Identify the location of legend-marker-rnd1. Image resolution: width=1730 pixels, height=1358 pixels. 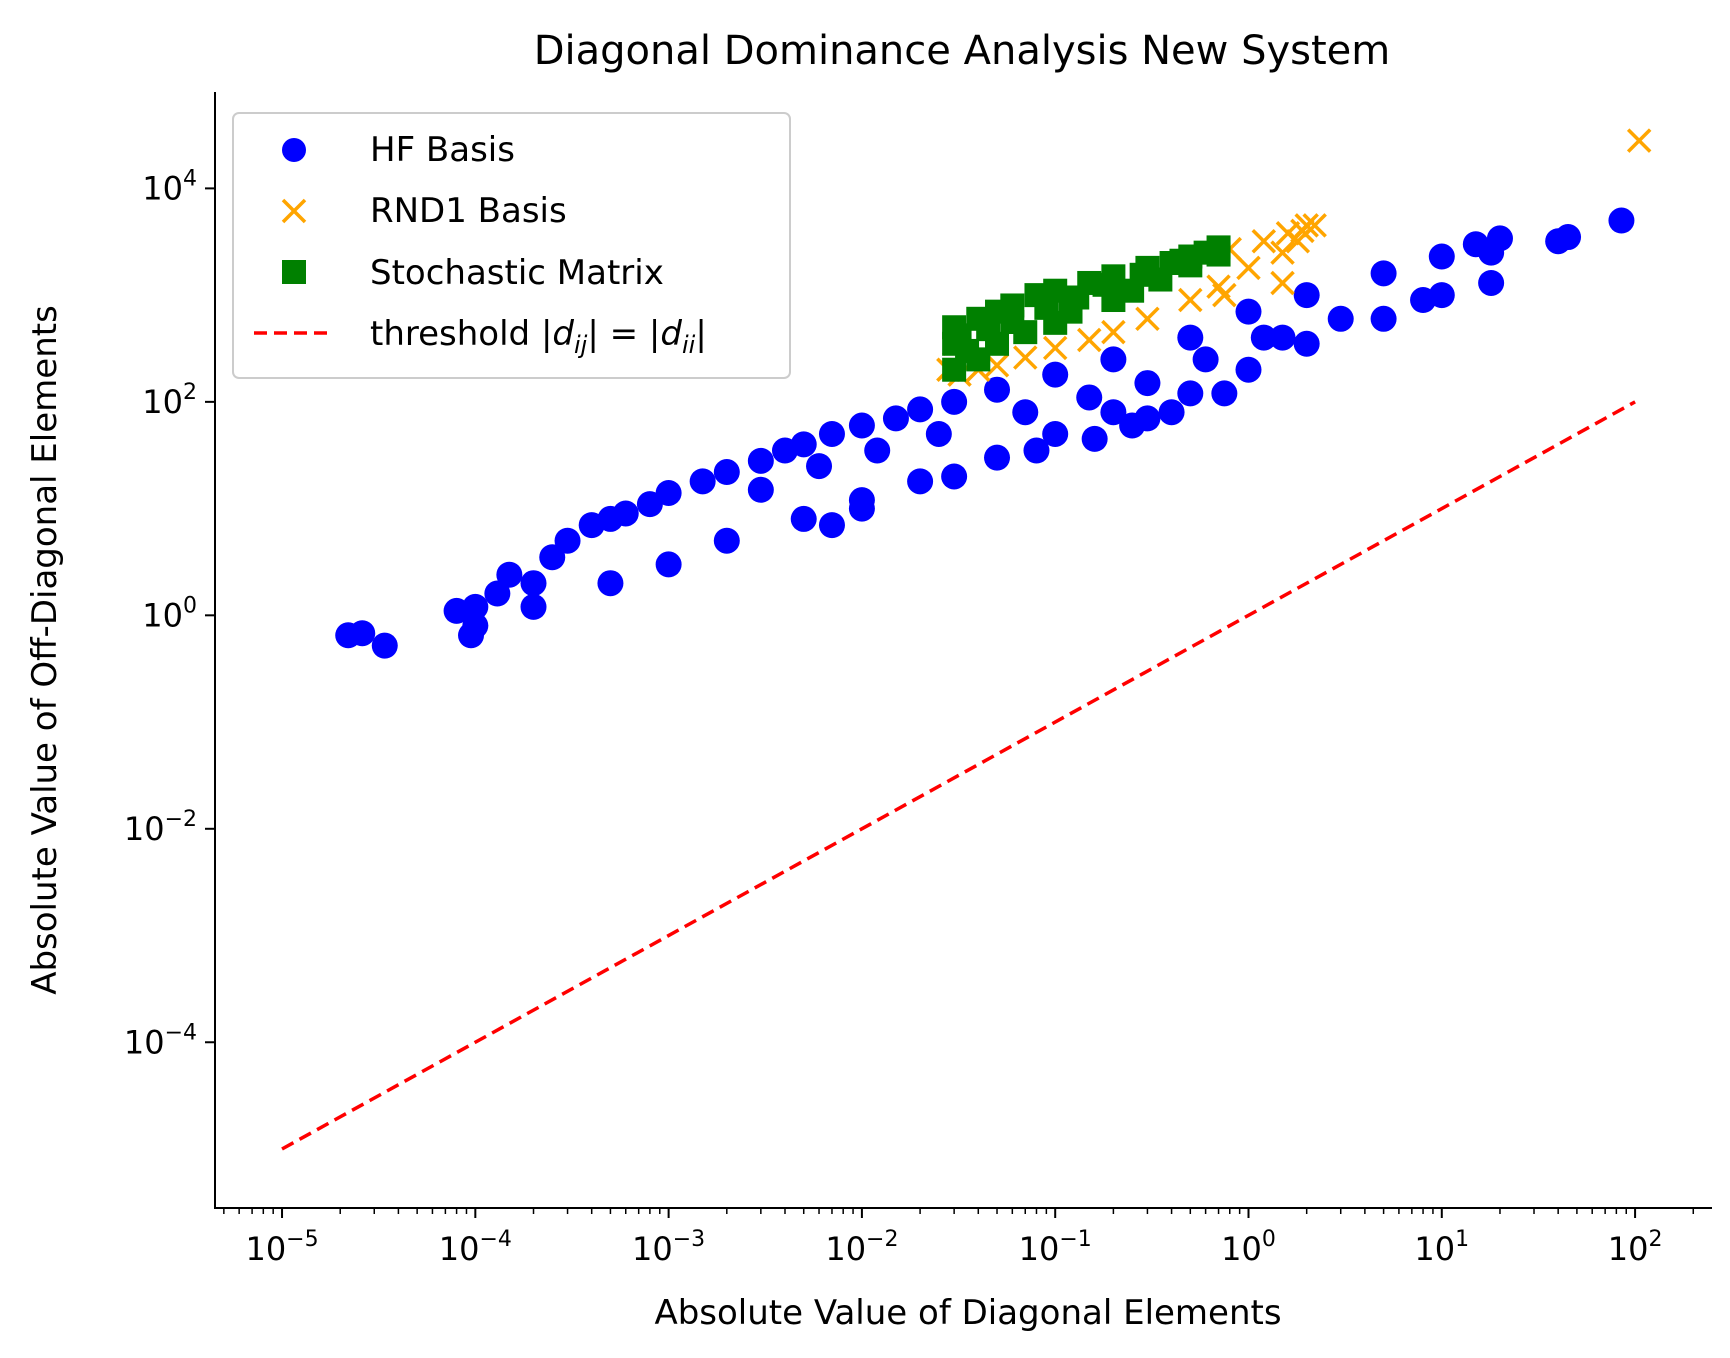
(294, 211).